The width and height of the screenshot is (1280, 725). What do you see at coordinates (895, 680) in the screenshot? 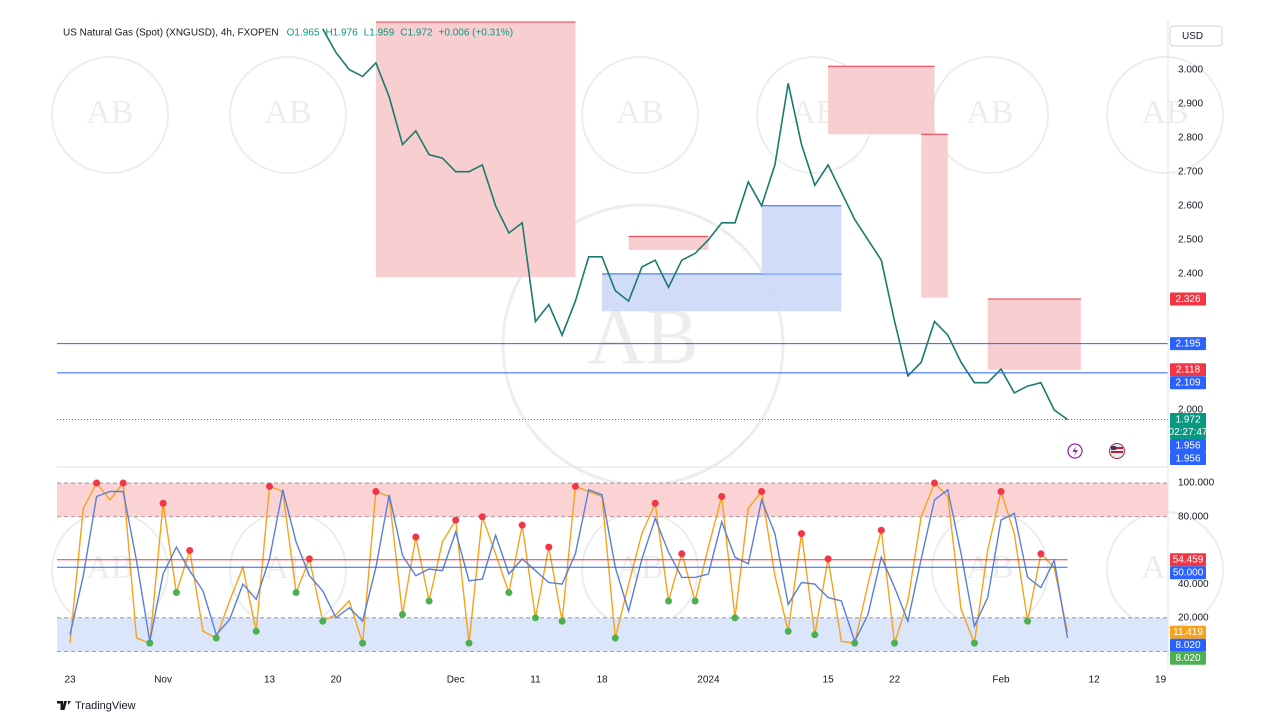
I see `x-tick-label: 22` at bounding box center [895, 680].